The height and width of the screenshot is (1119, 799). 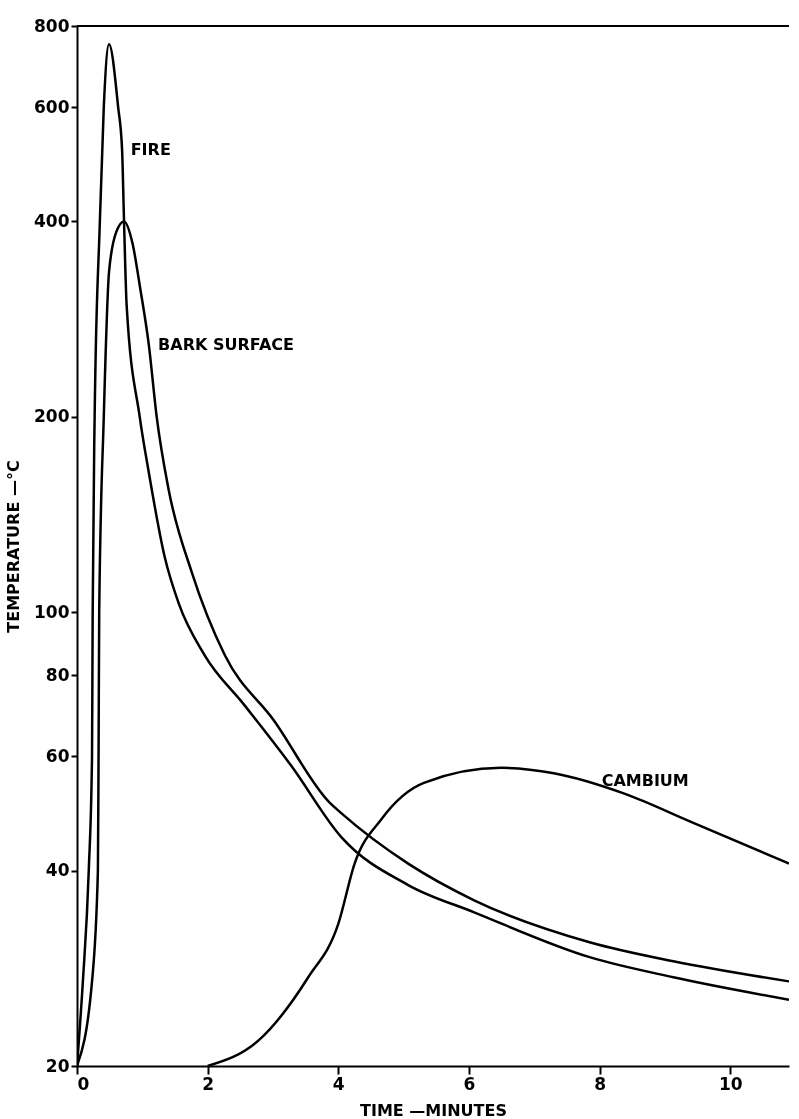 I want to click on y-tick-label: 800, so click(x=52, y=25).